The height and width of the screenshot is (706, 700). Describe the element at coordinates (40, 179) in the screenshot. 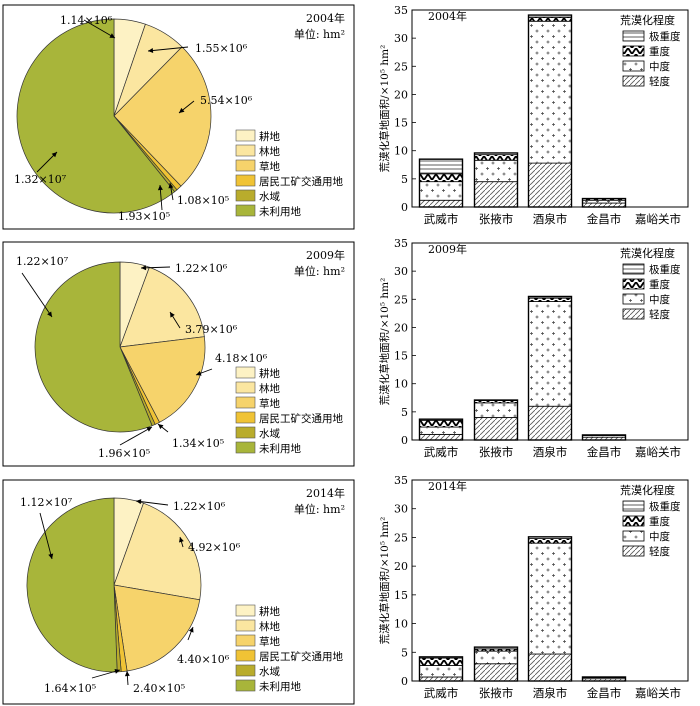

I see `pie-value-label-6: 1.32×10⁷` at that location.